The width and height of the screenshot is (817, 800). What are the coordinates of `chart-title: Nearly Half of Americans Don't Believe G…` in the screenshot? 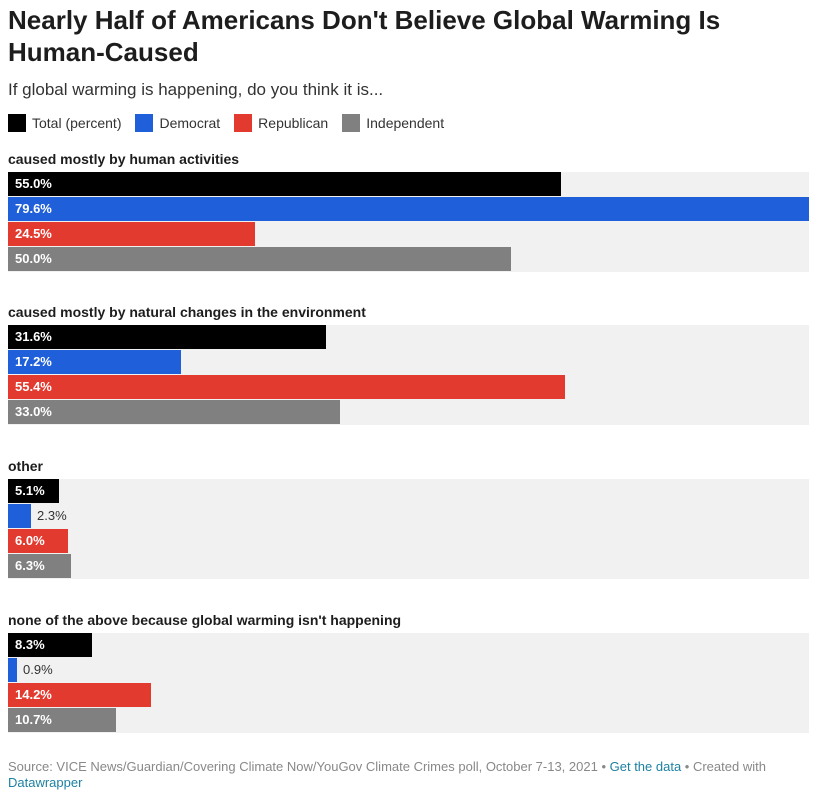 It's located at (364, 36).